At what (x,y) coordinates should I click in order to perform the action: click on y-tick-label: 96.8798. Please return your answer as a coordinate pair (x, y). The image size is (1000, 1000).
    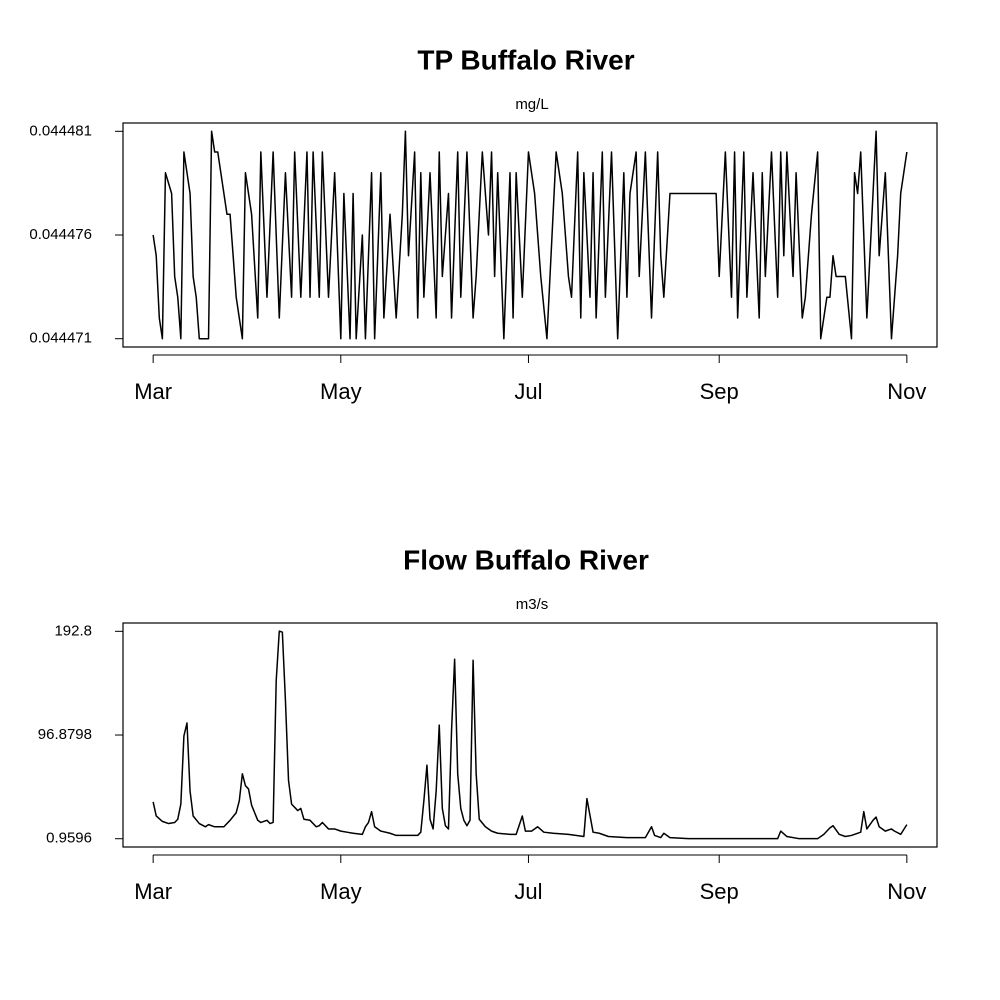
    Looking at the image, I should click on (65, 734).